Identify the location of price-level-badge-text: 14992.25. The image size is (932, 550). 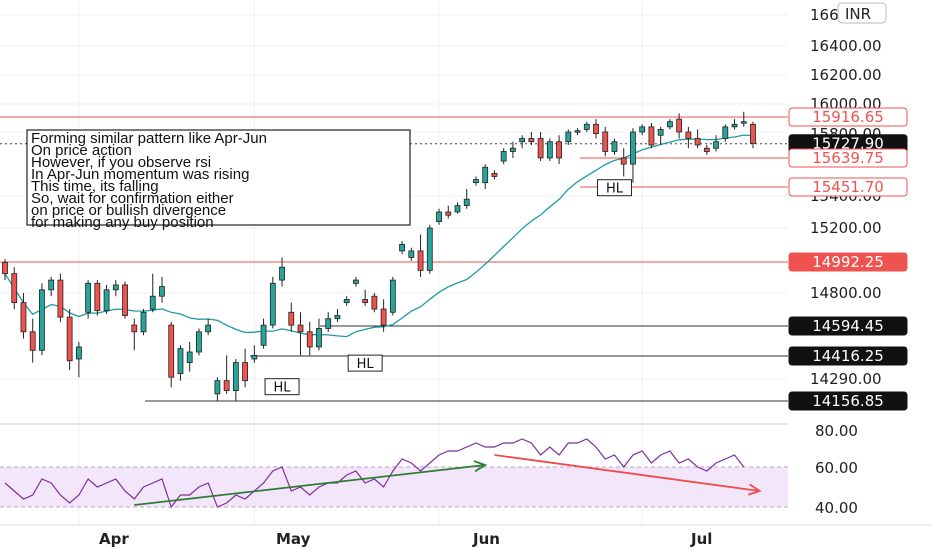
(848, 262).